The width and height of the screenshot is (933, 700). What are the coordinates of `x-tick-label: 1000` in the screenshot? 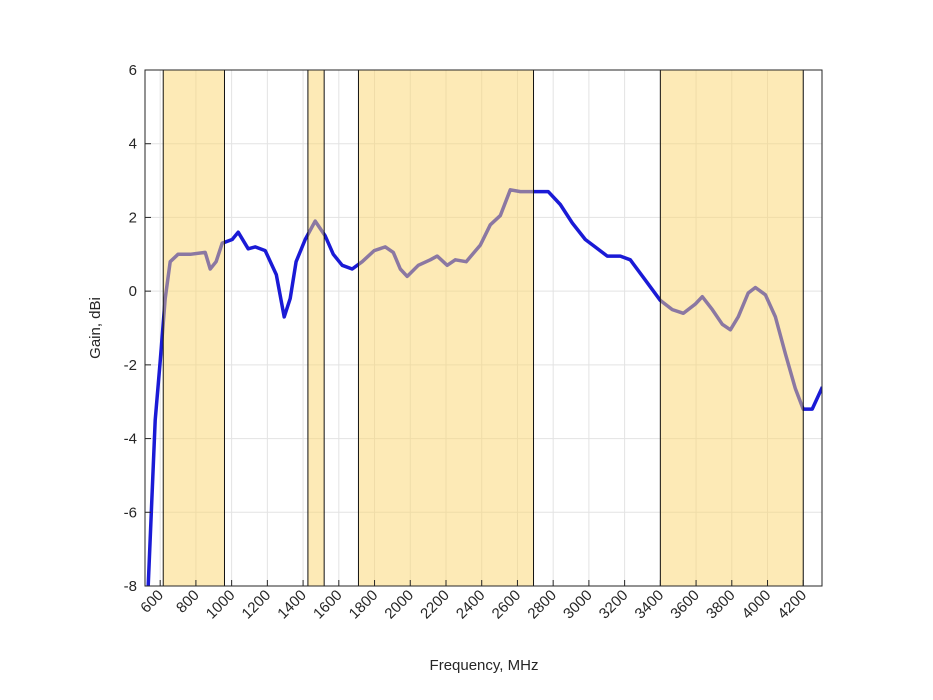 It's located at (221, 605).